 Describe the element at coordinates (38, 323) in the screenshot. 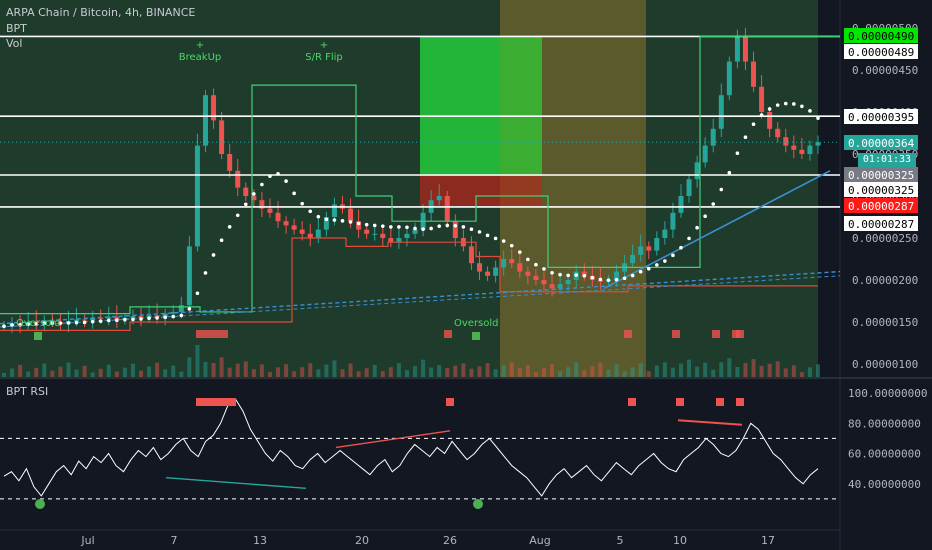

I see `oversold-label-1: Oversold` at that location.